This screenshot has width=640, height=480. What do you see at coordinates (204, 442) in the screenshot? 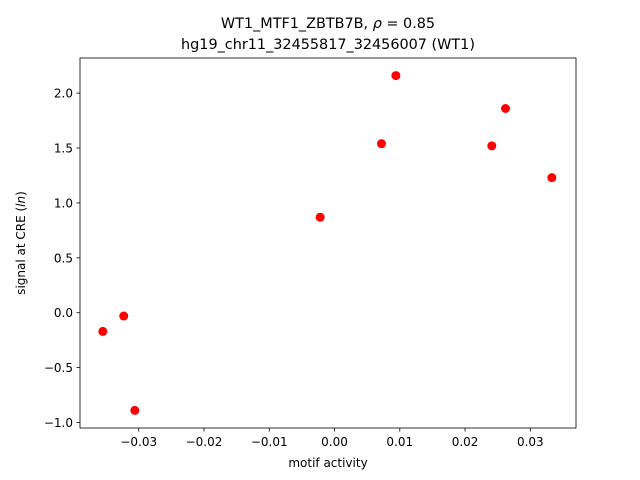
I see `x-tick-label: −0.02` at bounding box center [204, 442].